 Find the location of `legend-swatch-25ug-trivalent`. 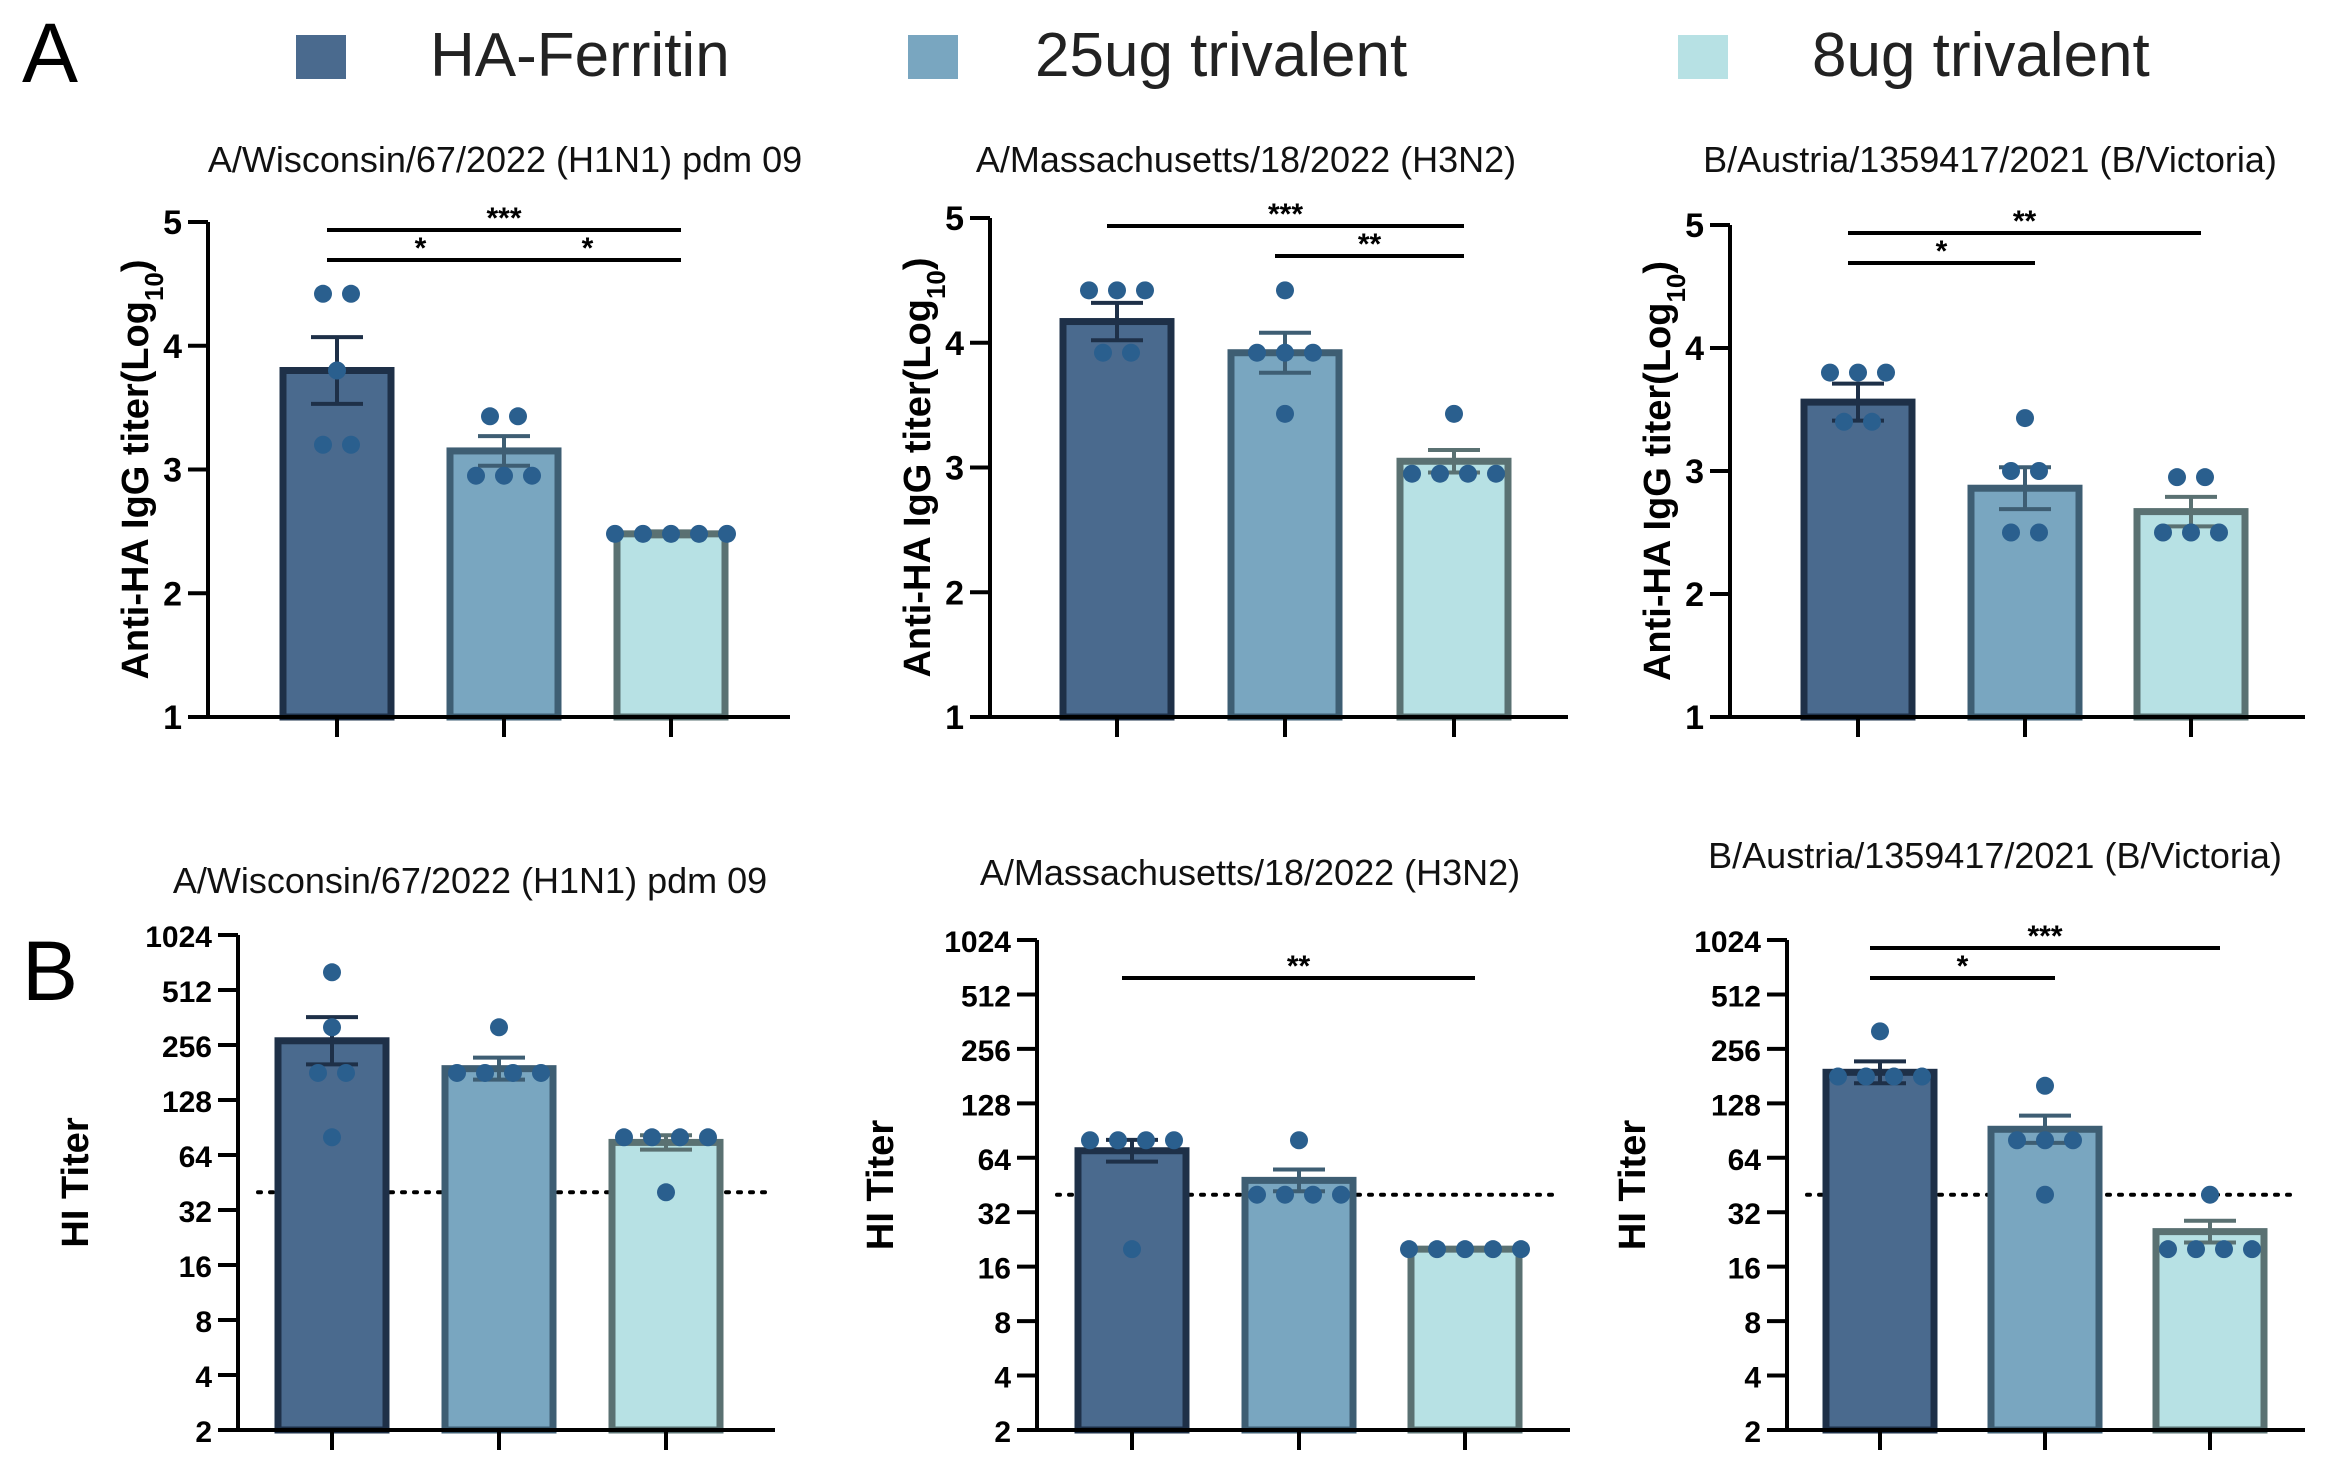

legend-swatch-25ug-trivalent is located at coordinates (933, 57).